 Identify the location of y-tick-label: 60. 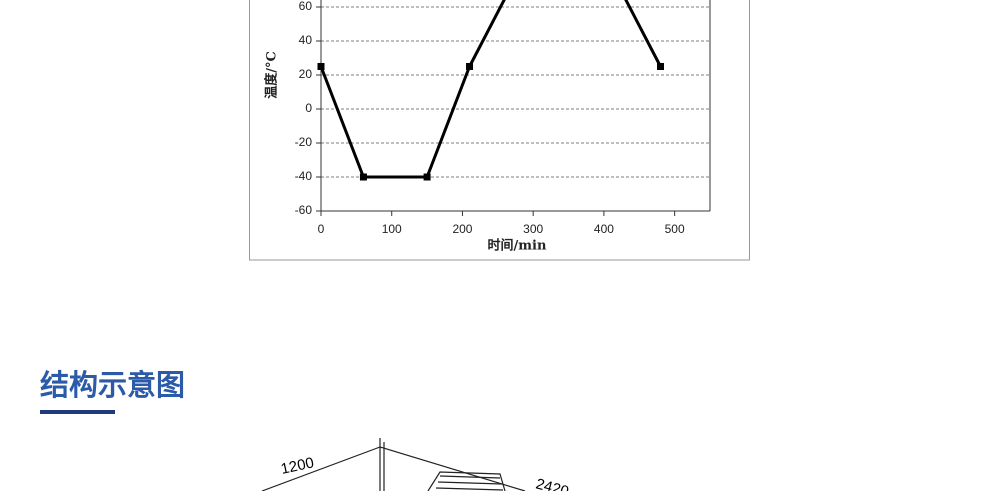
(306, 6).